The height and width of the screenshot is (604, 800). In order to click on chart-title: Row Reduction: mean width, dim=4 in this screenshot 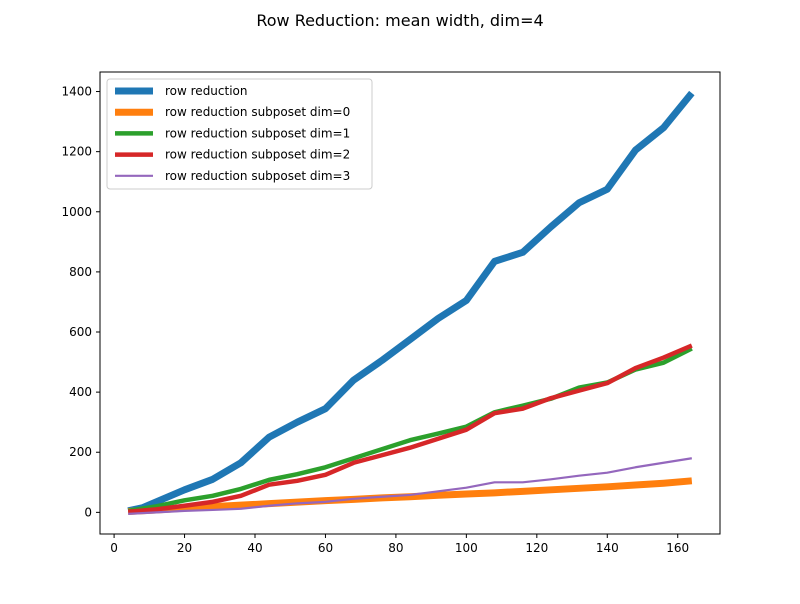, I will do `click(399, 20)`.